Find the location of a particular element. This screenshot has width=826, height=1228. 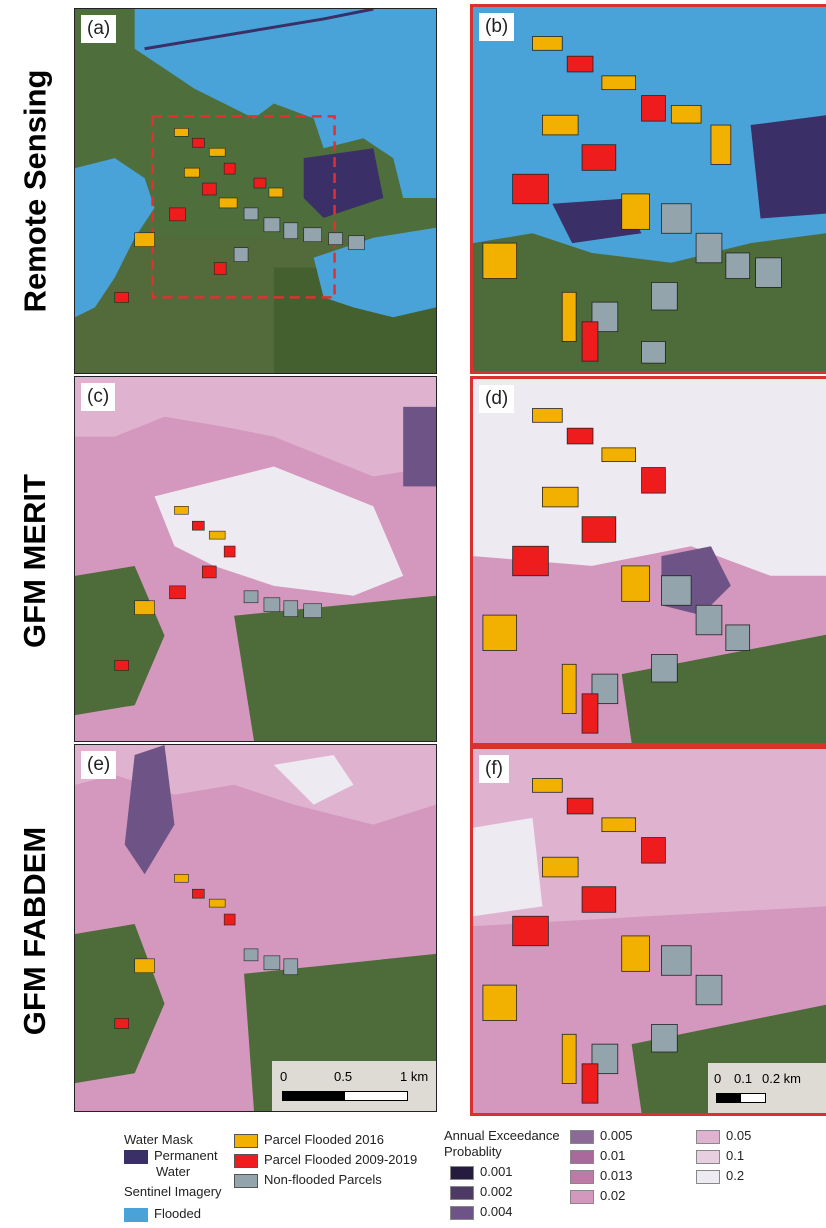

scalebar-left: 0 0.5 1 km is located at coordinates (354, 1086).